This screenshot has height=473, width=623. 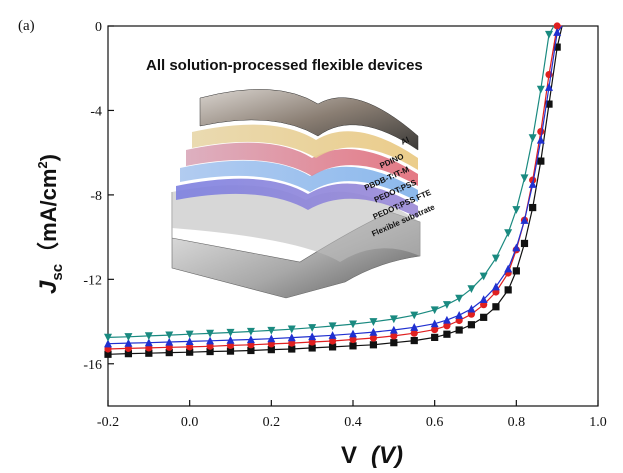 What do you see at coordinates (190, 422) in the screenshot?
I see `x-tick-label: 0.0` at bounding box center [190, 422].